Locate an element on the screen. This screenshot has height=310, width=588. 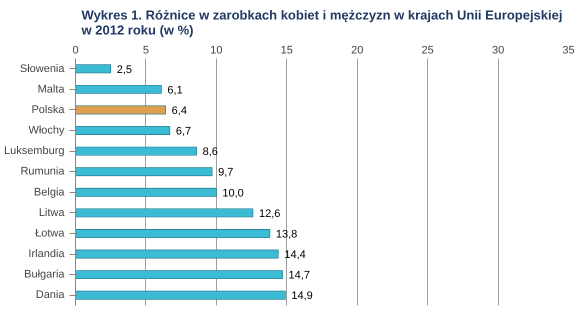
y-tick-label: Dania is located at coordinates (51, 295).